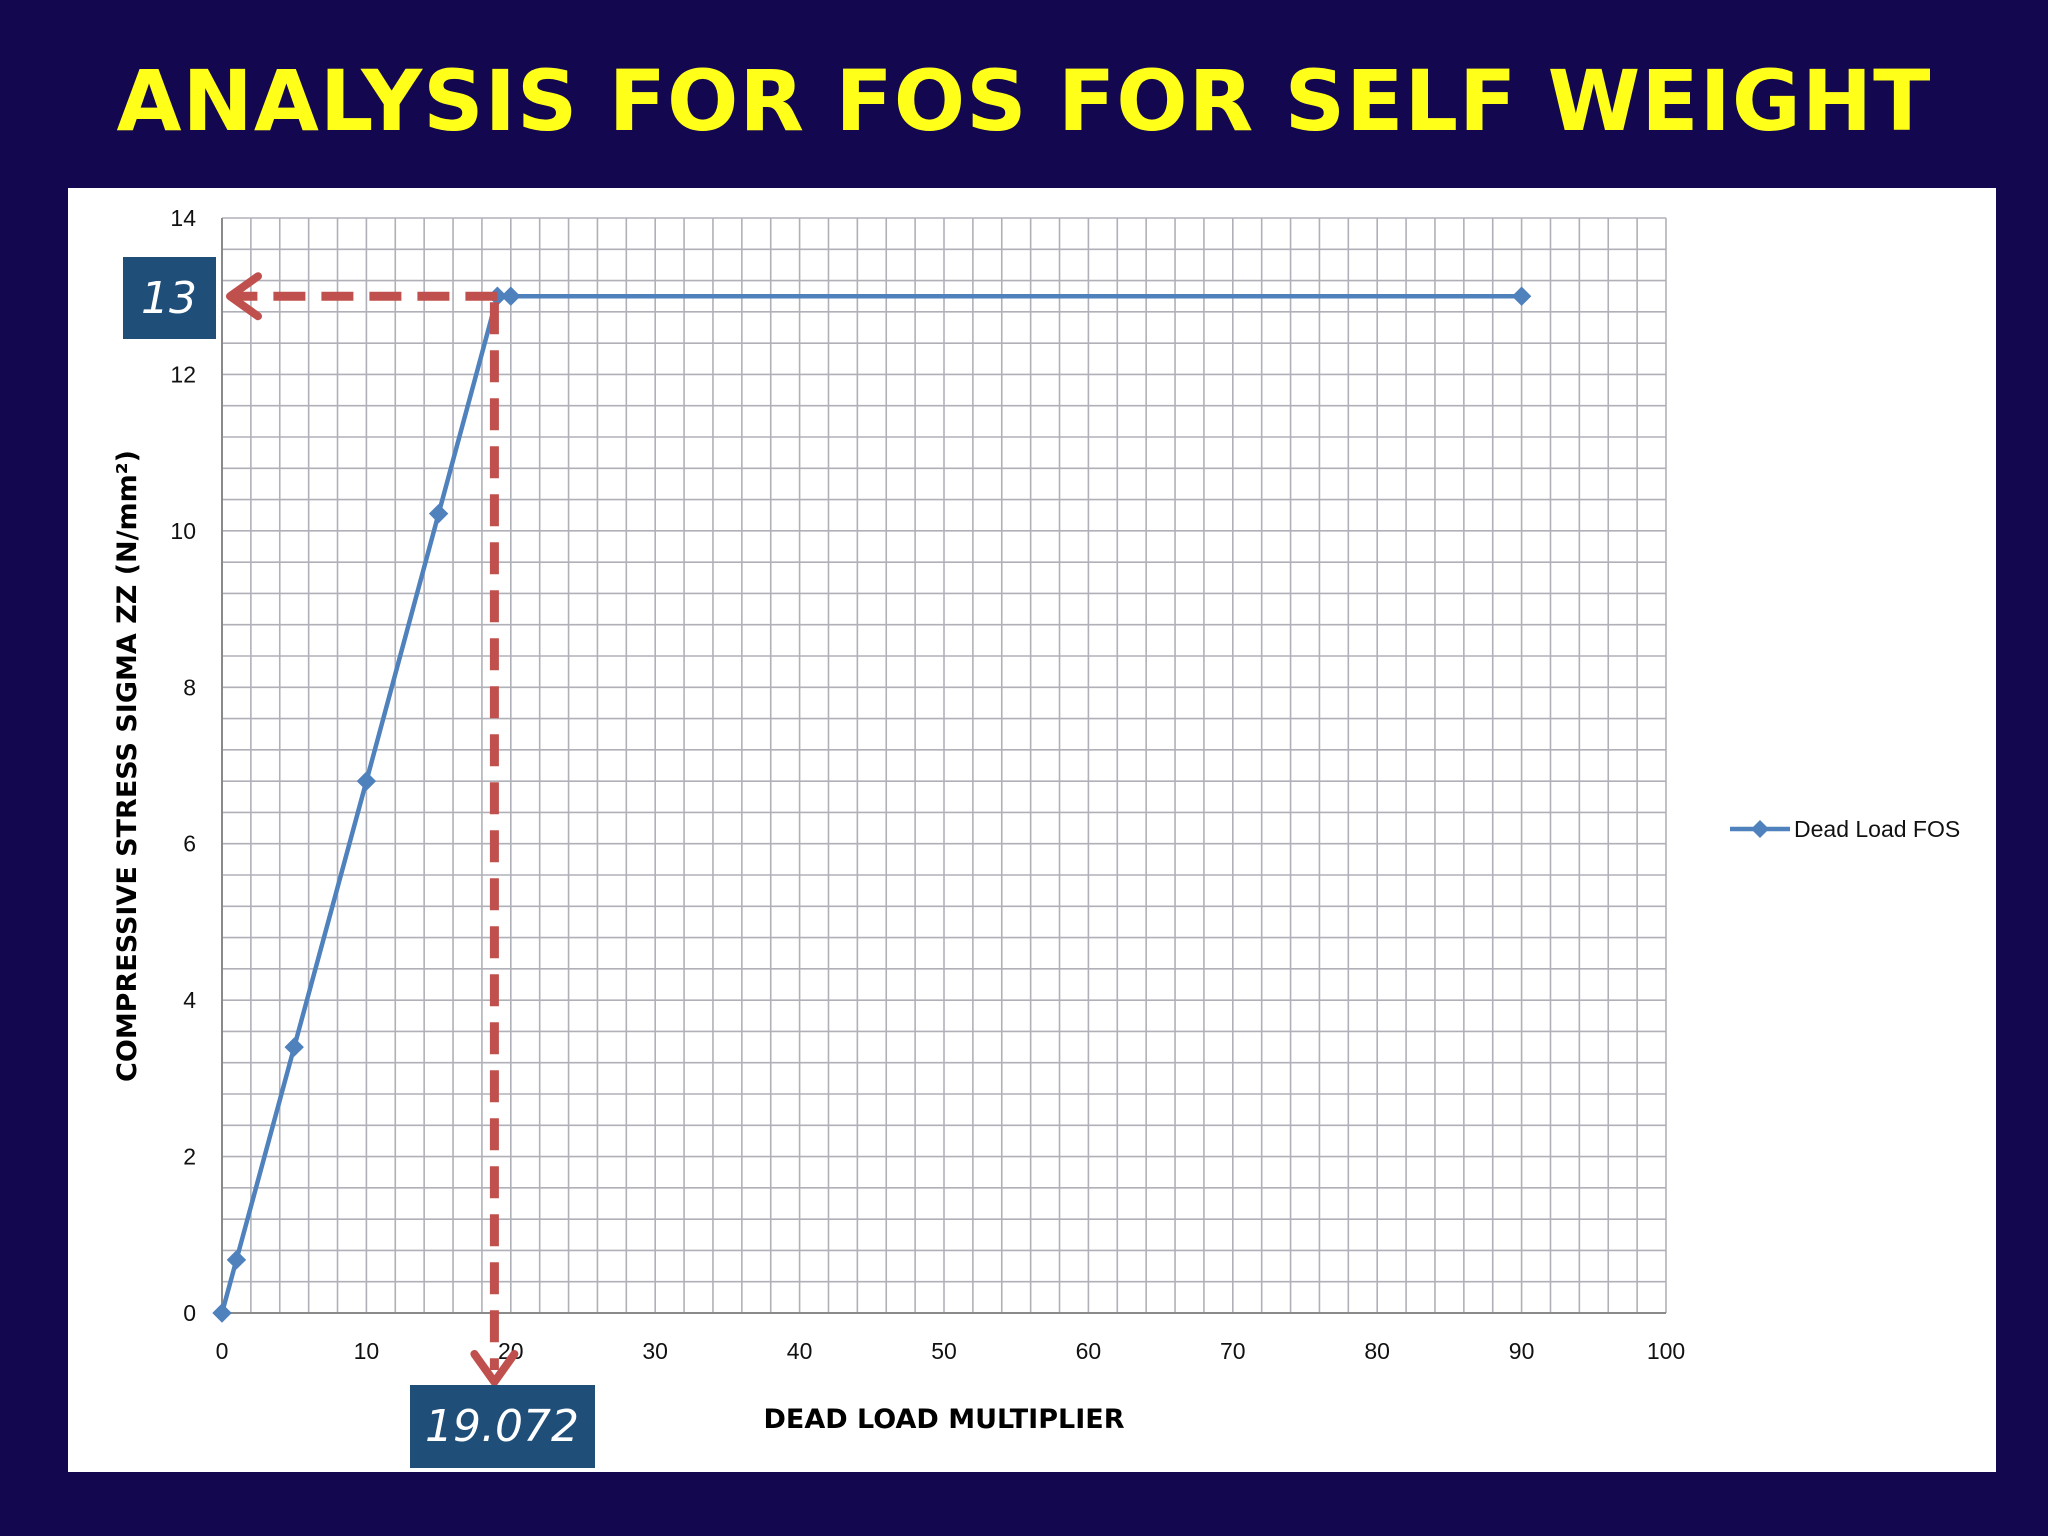  Describe the element at coordinates (189, 1000) in the screenshot. I see `y-tick-label: 4` at that location.